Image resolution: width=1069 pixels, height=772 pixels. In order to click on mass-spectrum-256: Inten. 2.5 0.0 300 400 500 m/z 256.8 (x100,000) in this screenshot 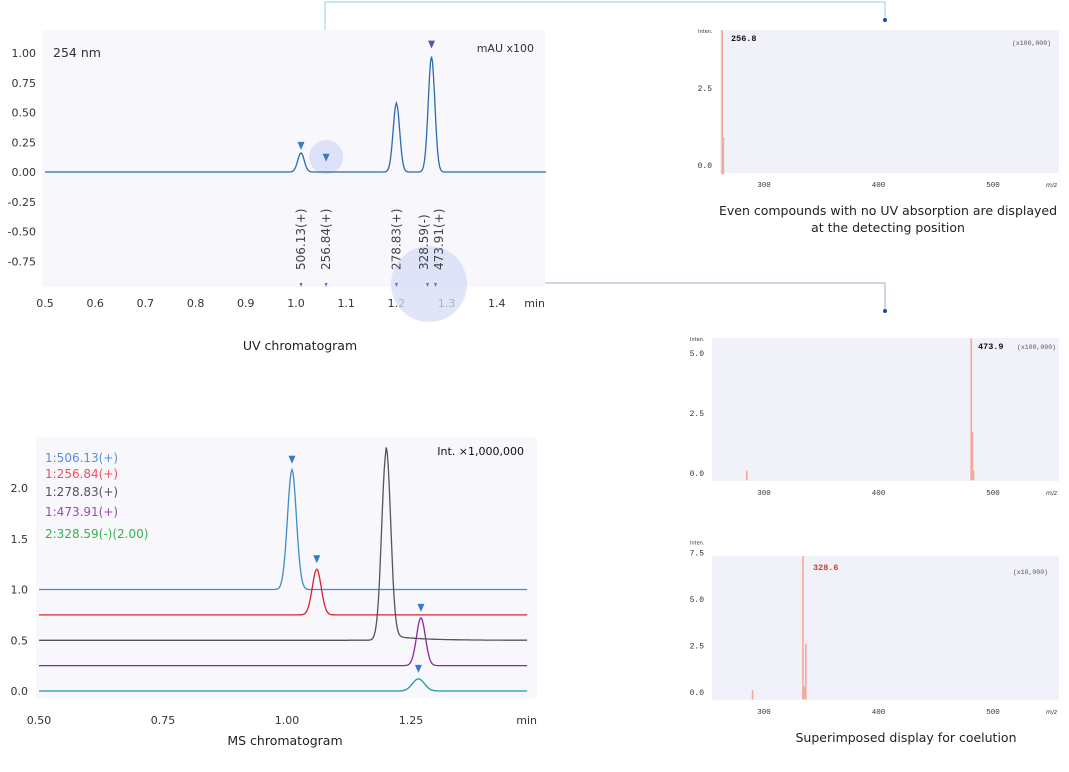, I will do `click(878, 109)`.